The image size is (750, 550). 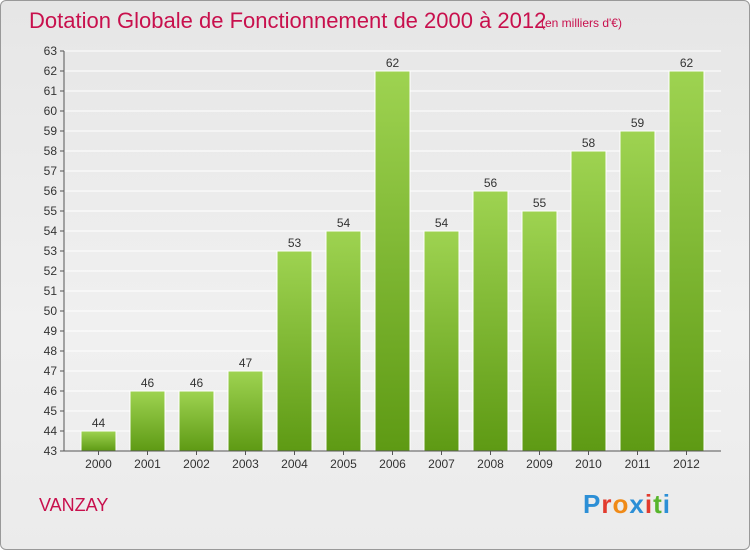 I want to click on commune-name: VANZAY, so click(x=74, y=505).